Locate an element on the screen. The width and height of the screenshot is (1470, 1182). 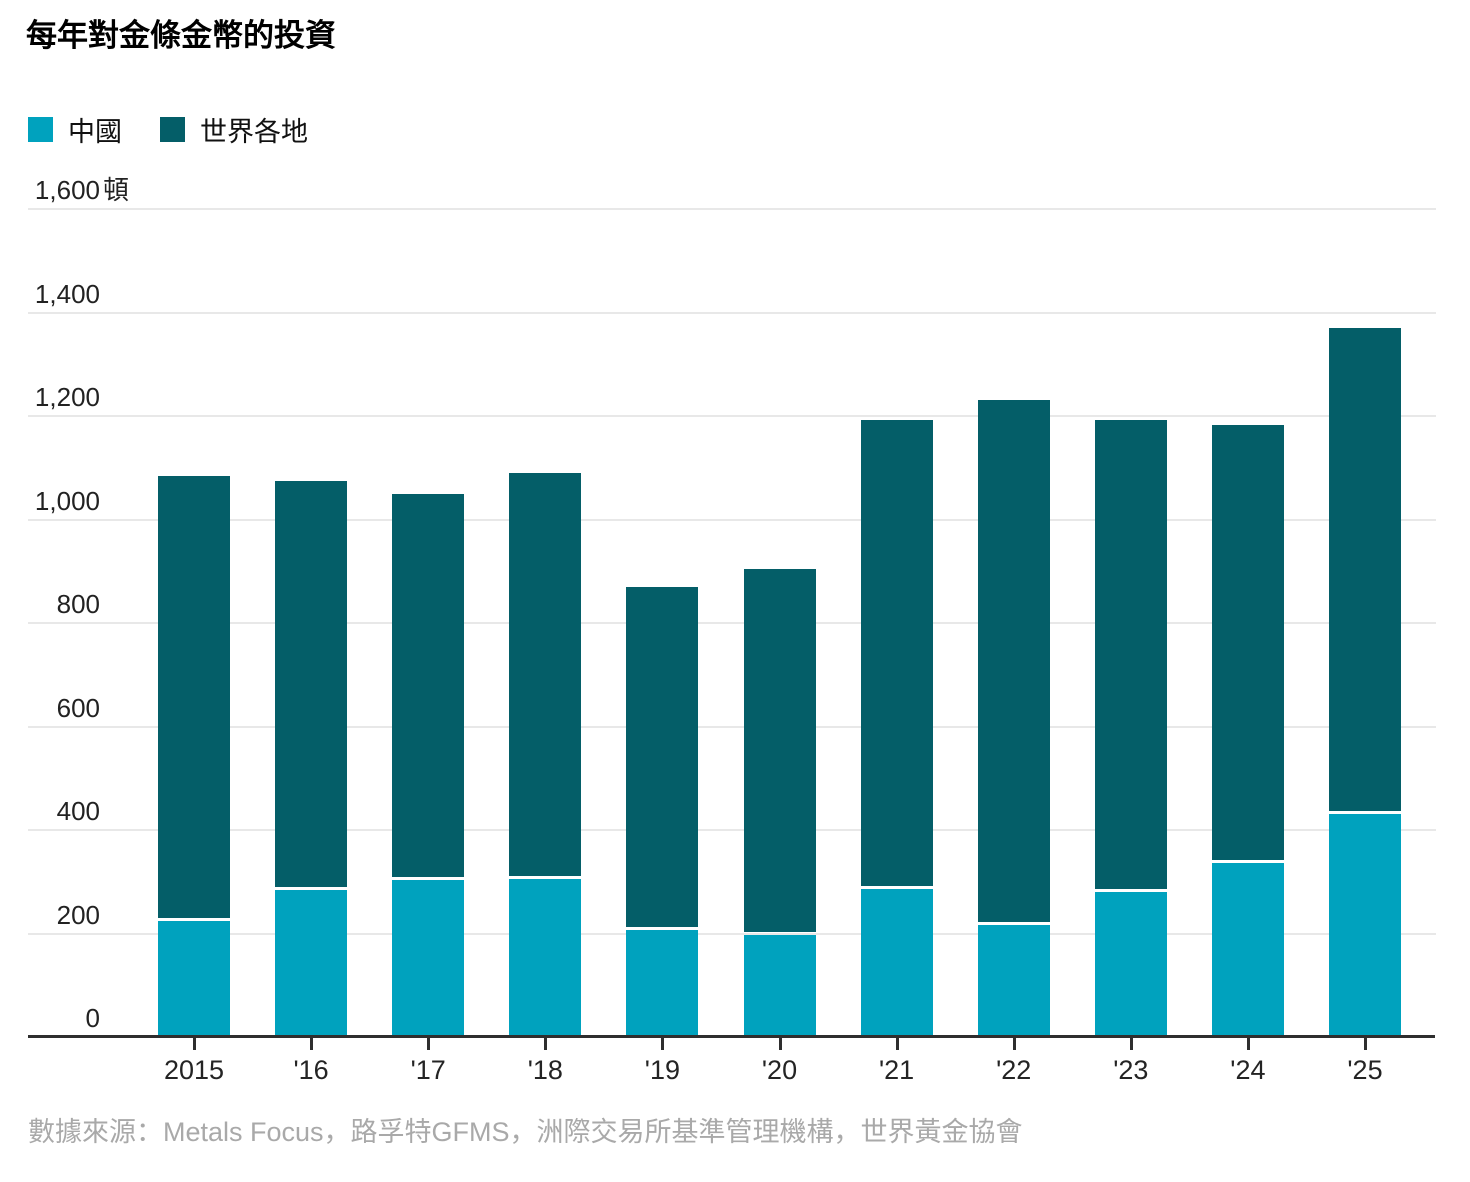
x-axis-label-2015: 2015 is located at coordinates (194, 1070).